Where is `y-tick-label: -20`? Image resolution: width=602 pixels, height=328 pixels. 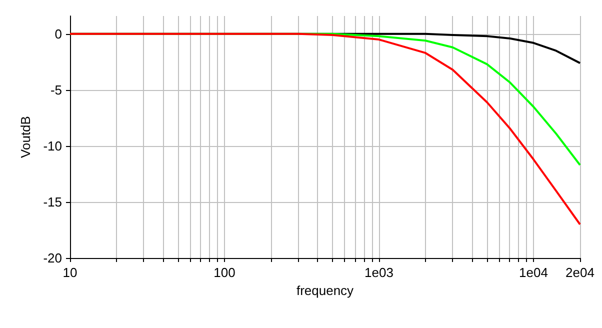 y-tick-label: -20 is located at coordinates (52, 258).